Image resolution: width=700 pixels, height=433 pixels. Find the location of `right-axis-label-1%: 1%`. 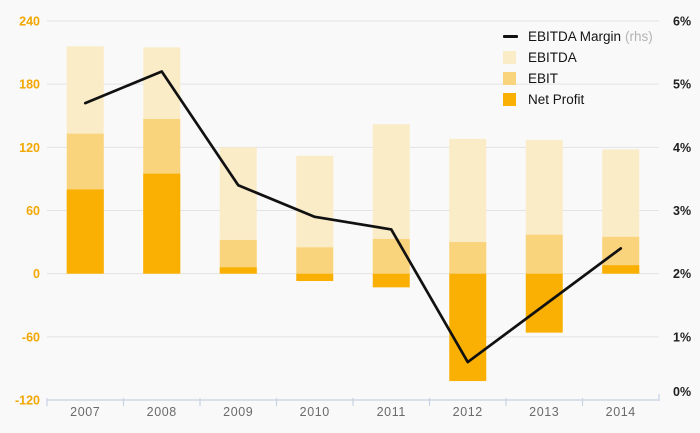

right-axis-label-1%: 1% is located at coordinates (682, 337).